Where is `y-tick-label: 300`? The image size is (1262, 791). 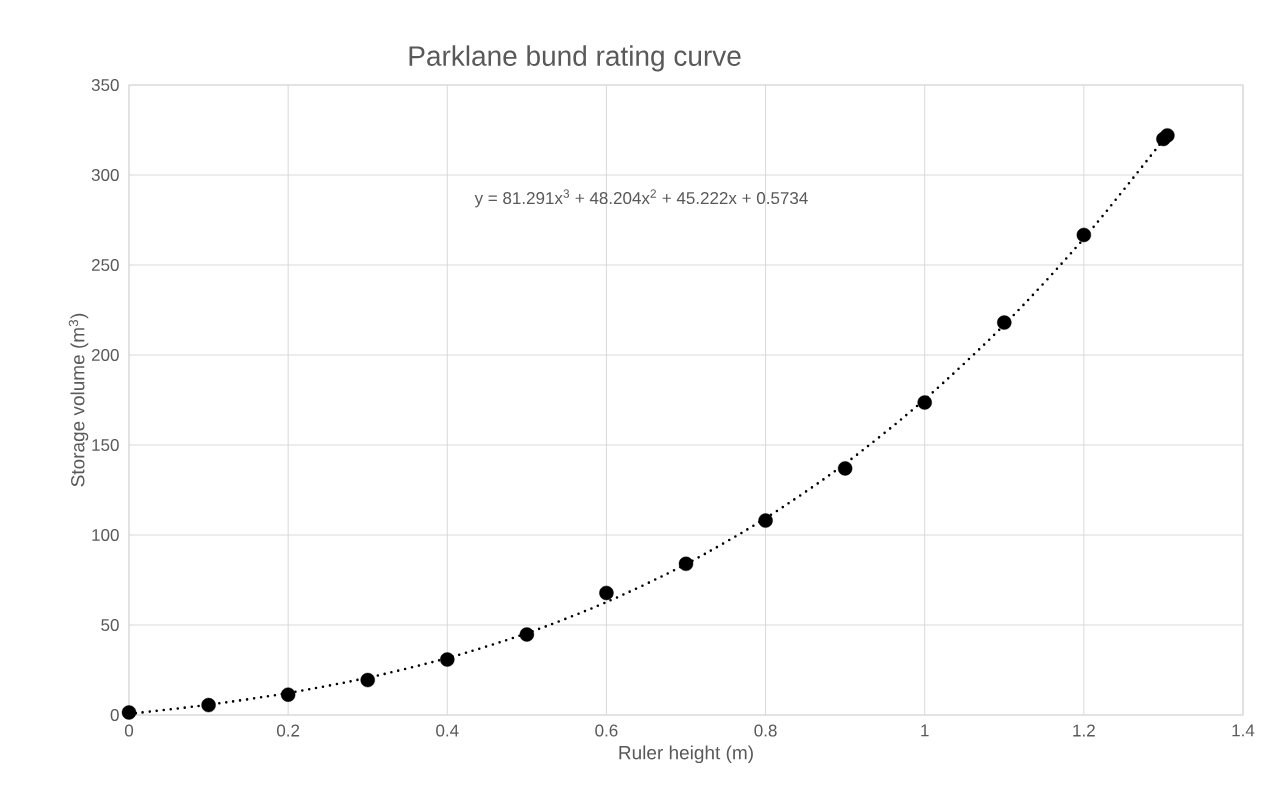
y-tick-label: 300 is located at coordinates (105, 175).